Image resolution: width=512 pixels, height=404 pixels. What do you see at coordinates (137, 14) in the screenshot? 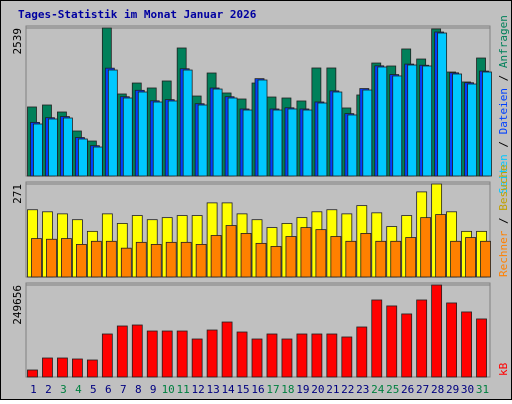
I see `chart-title: Tages-Statistik im Monat Januar 2026` at bounding box center [137, 14].